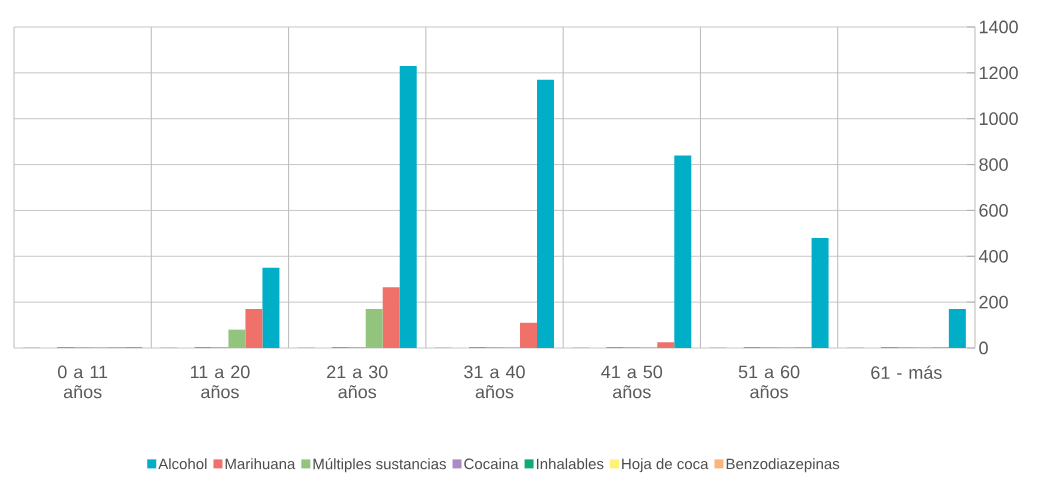  Describe the element at coordinates (906, 372) in the screenshot. I see `x-tick-label: 61 - más` at that location.